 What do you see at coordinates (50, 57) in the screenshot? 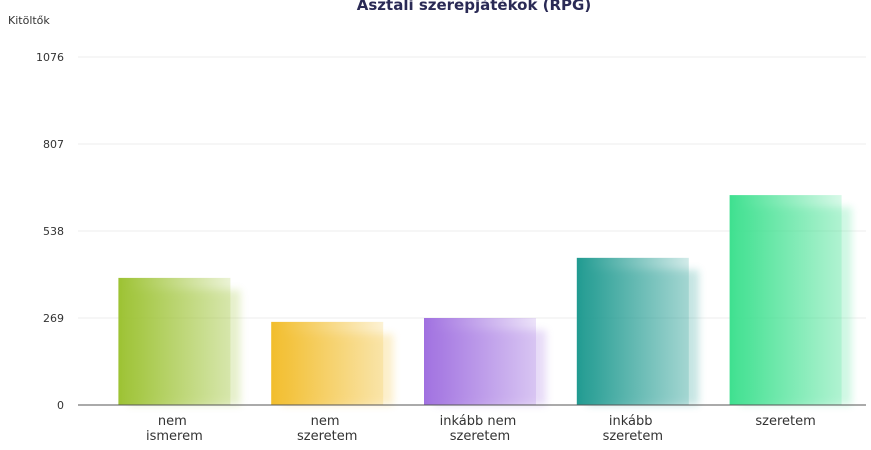
I see `y-tick-label: 1076` at bounding box center [50, 57].